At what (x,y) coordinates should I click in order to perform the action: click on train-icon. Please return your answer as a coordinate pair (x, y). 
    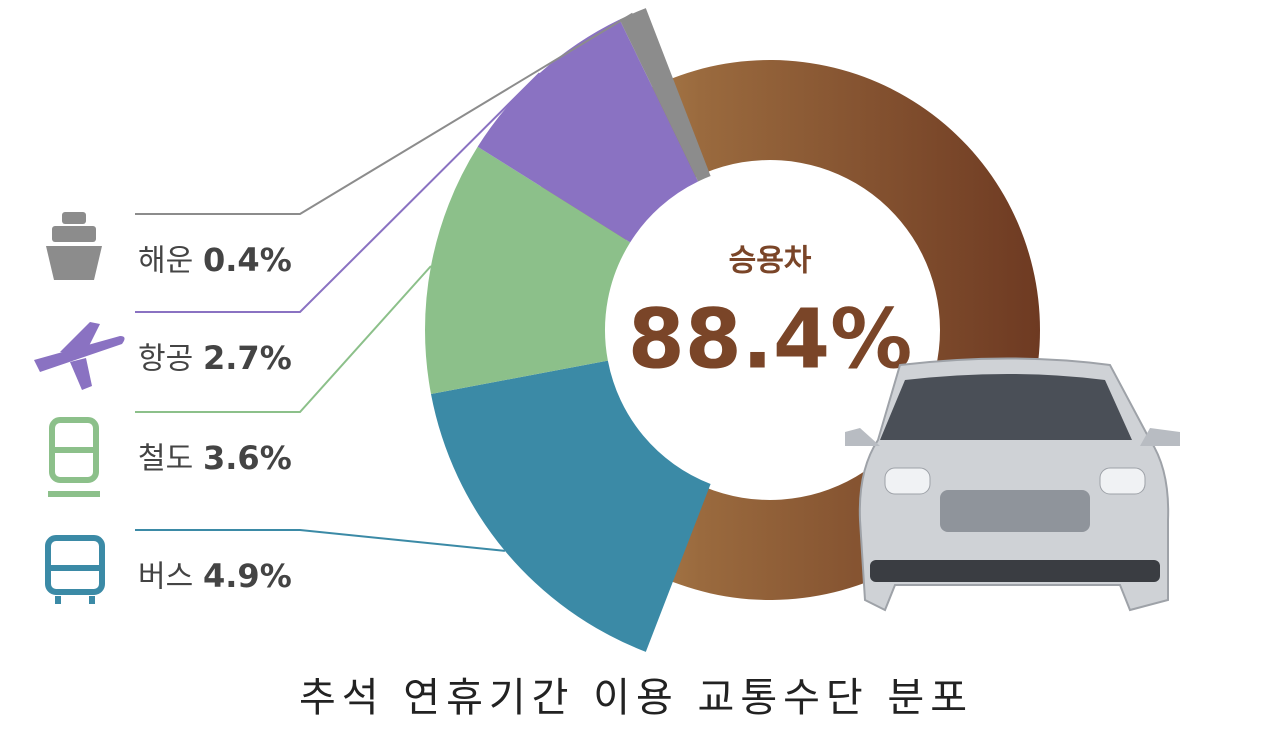
    Looking at the image, I should click on (74, 457).